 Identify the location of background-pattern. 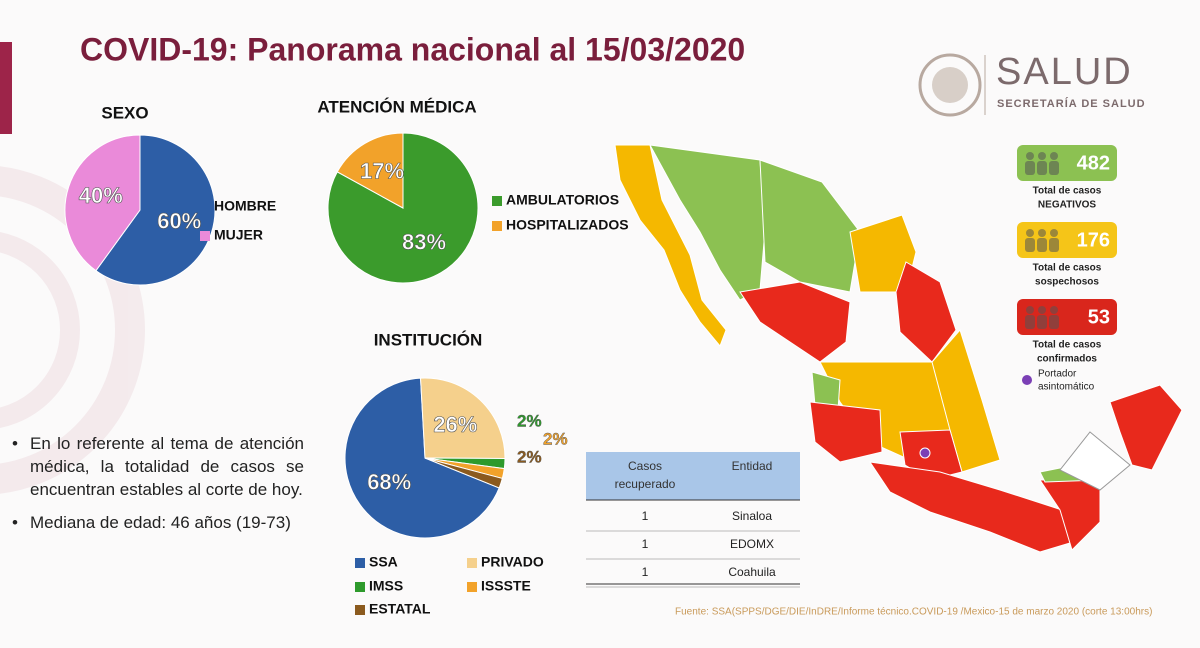
(72, 330).